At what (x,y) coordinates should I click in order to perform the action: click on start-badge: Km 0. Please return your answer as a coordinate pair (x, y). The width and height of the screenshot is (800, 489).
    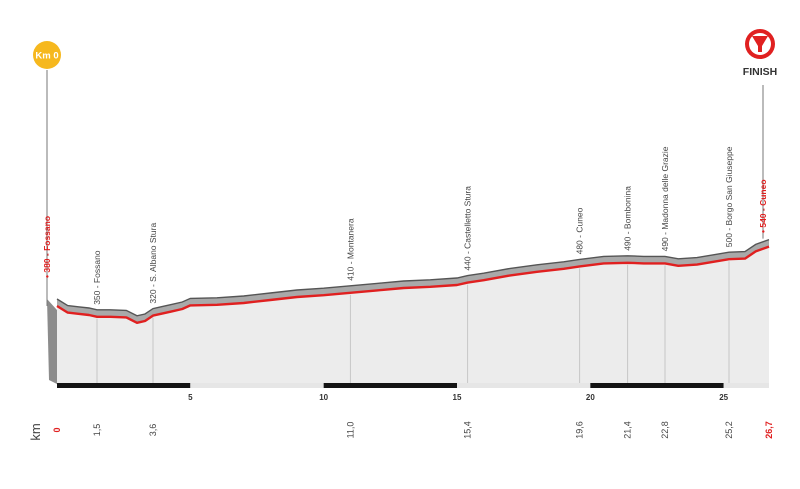
    Looking at the image, I should click on (47, 55).